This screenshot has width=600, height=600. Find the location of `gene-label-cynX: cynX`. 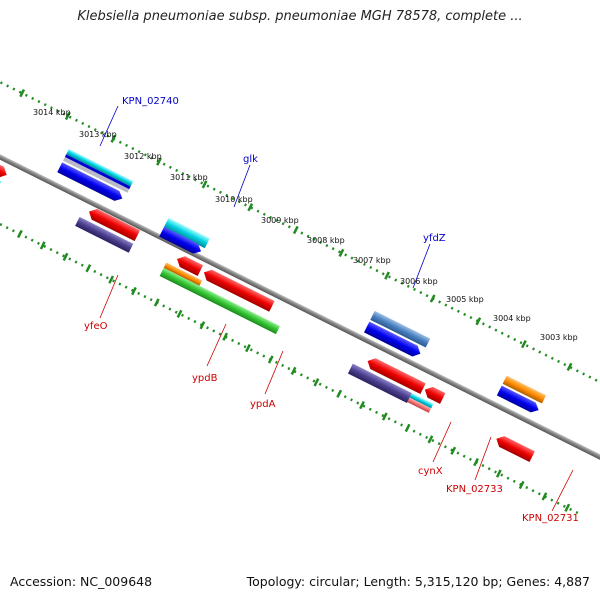

gene-label-cynX: cynX is located at coordinates (430, 471).